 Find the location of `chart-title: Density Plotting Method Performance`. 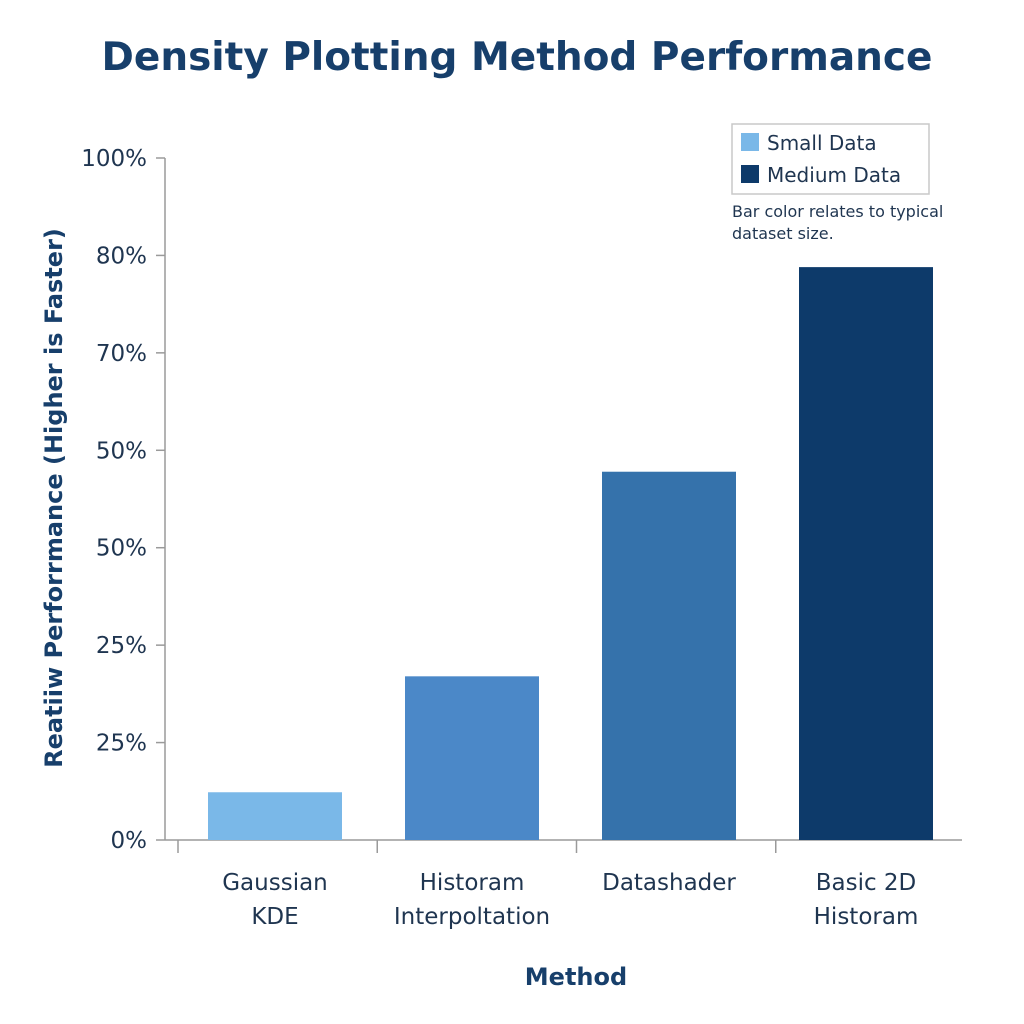

chart-title: Density Plotting Method Performance is located at coordinates (517, 57).